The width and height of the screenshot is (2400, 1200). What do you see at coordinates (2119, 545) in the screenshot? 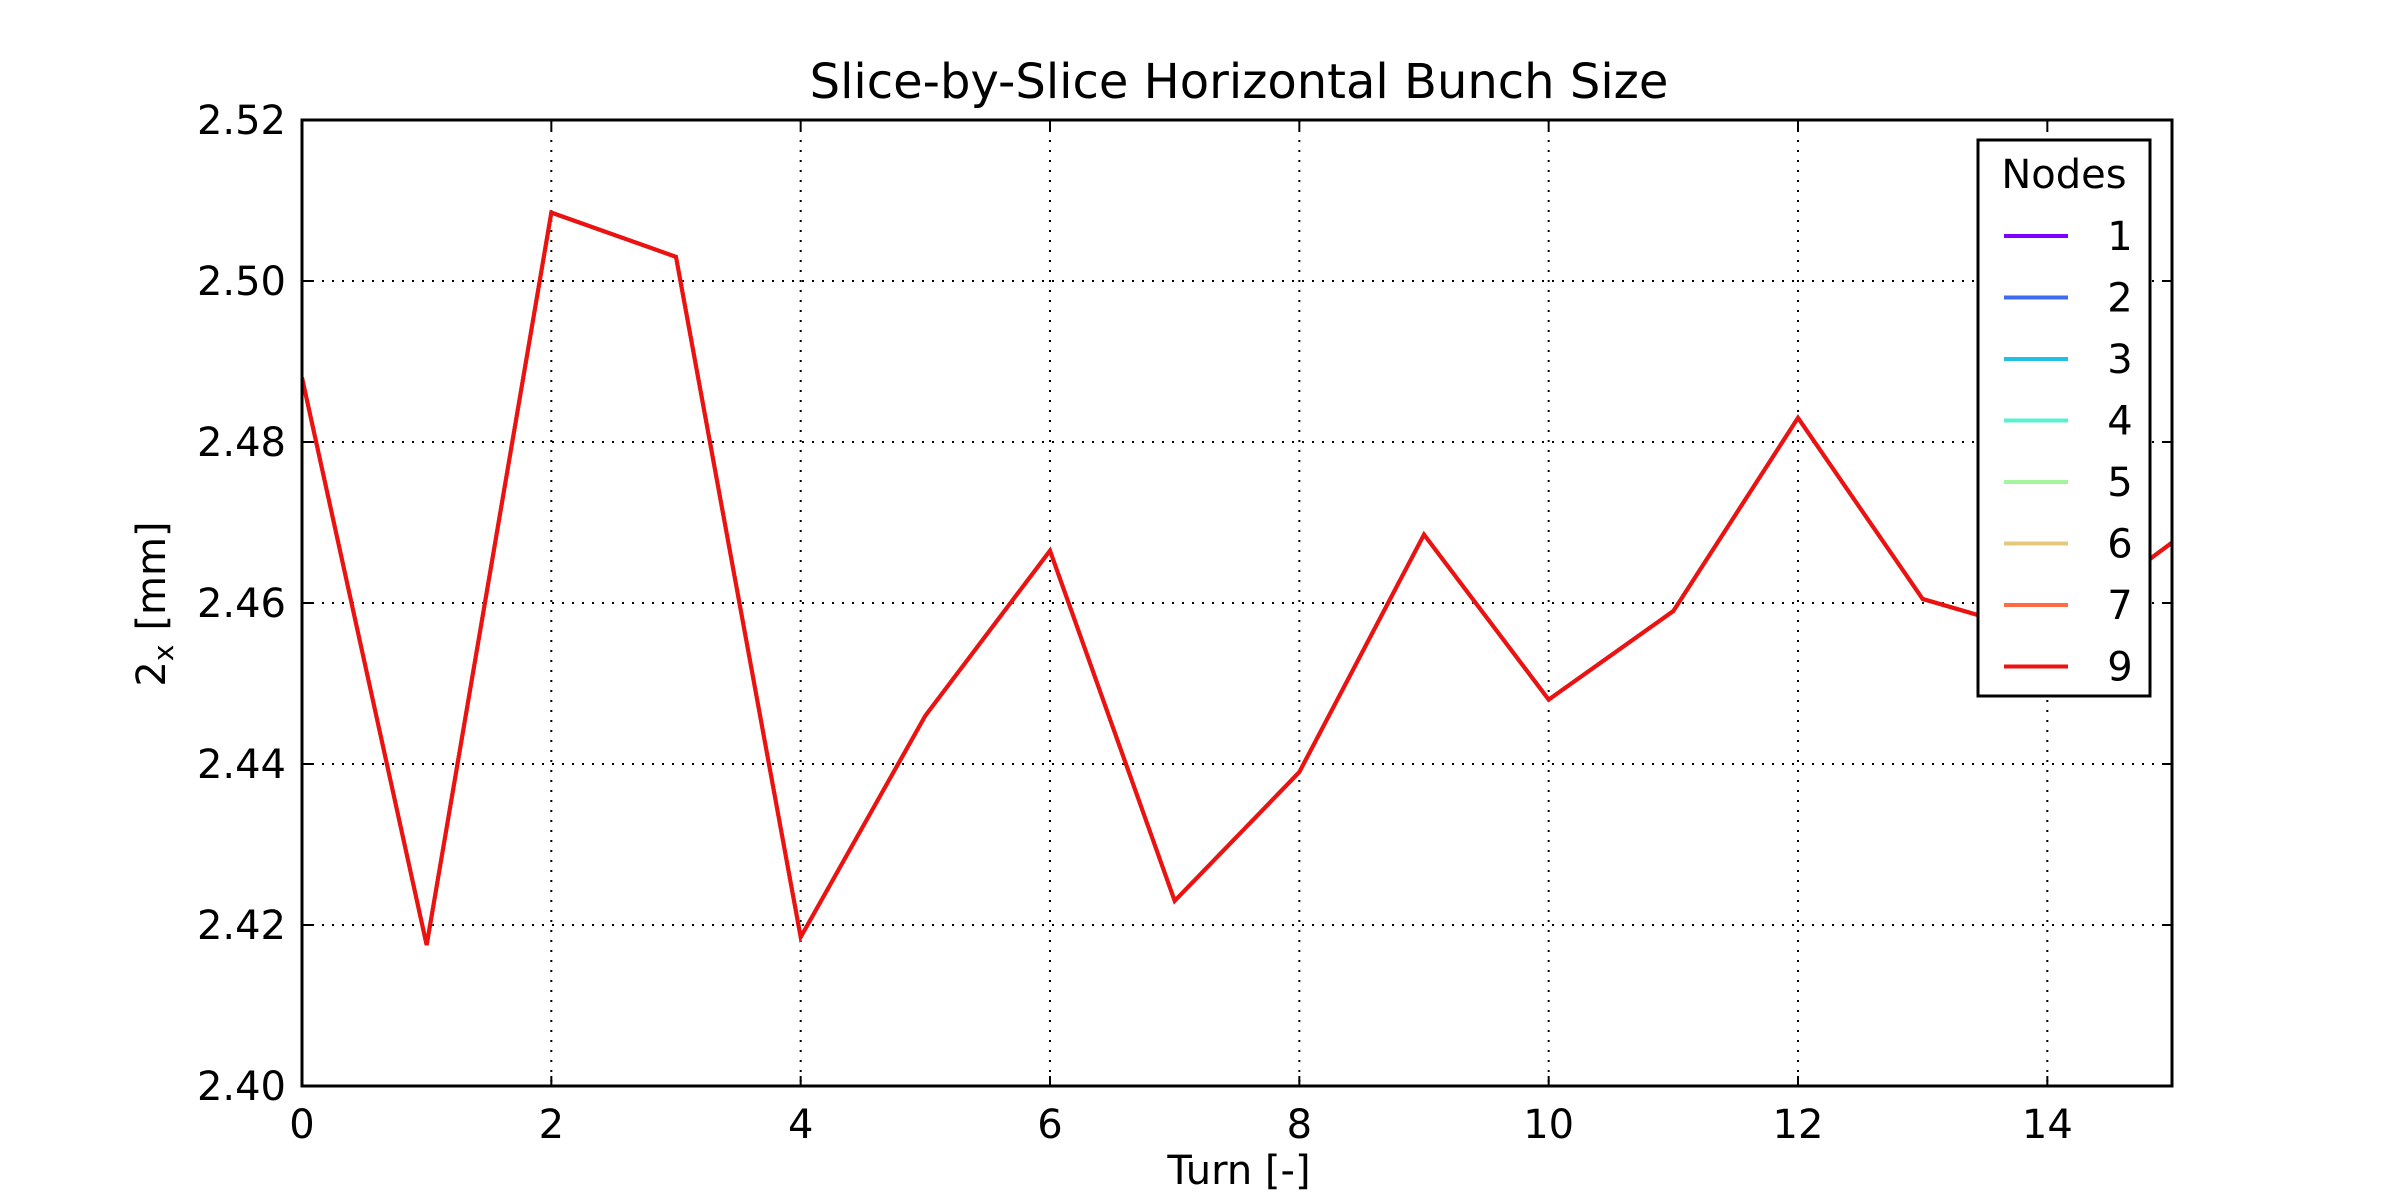
I see `legend-label-node-6: 6` at bounding box center [2119, 545].